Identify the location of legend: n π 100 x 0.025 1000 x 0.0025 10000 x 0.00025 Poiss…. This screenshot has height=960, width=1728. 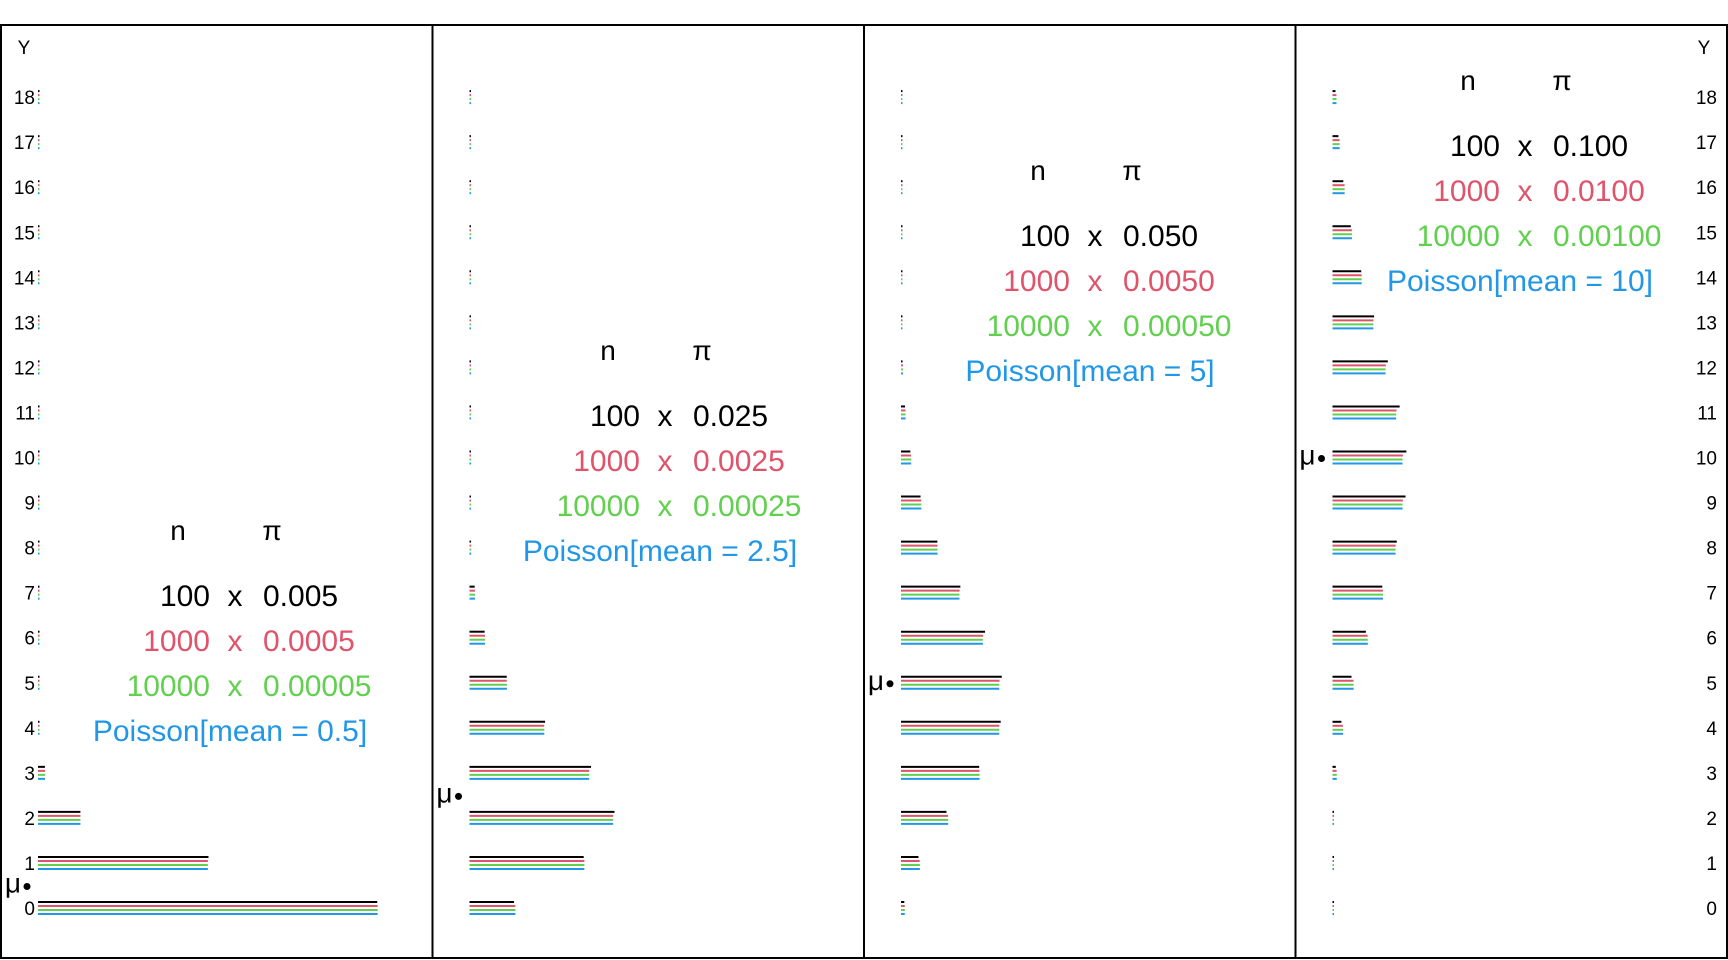
(662, 451).